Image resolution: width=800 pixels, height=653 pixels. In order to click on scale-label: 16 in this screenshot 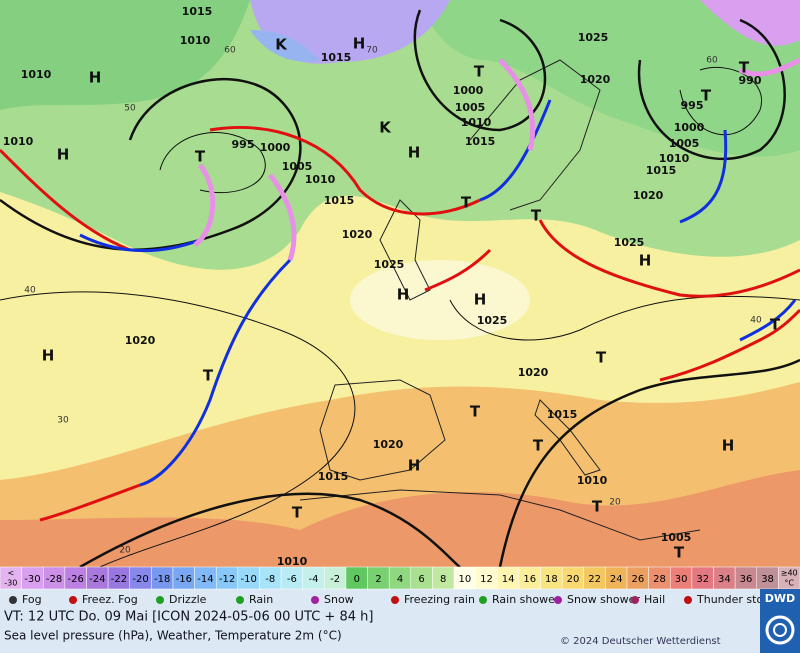, I will do `click(529, 579)`.